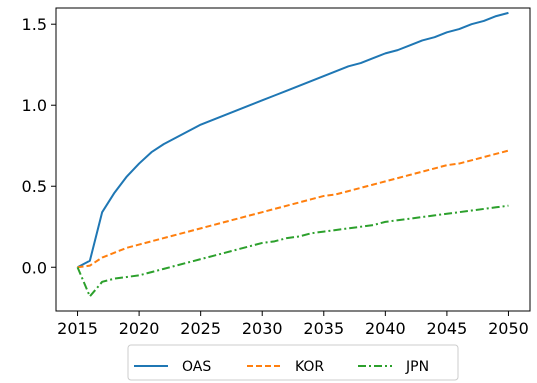  What do you see at coordinates (323, 328) in the screenshot?
I see `x-tick-label: 2035` at bounding box center [323, 328].